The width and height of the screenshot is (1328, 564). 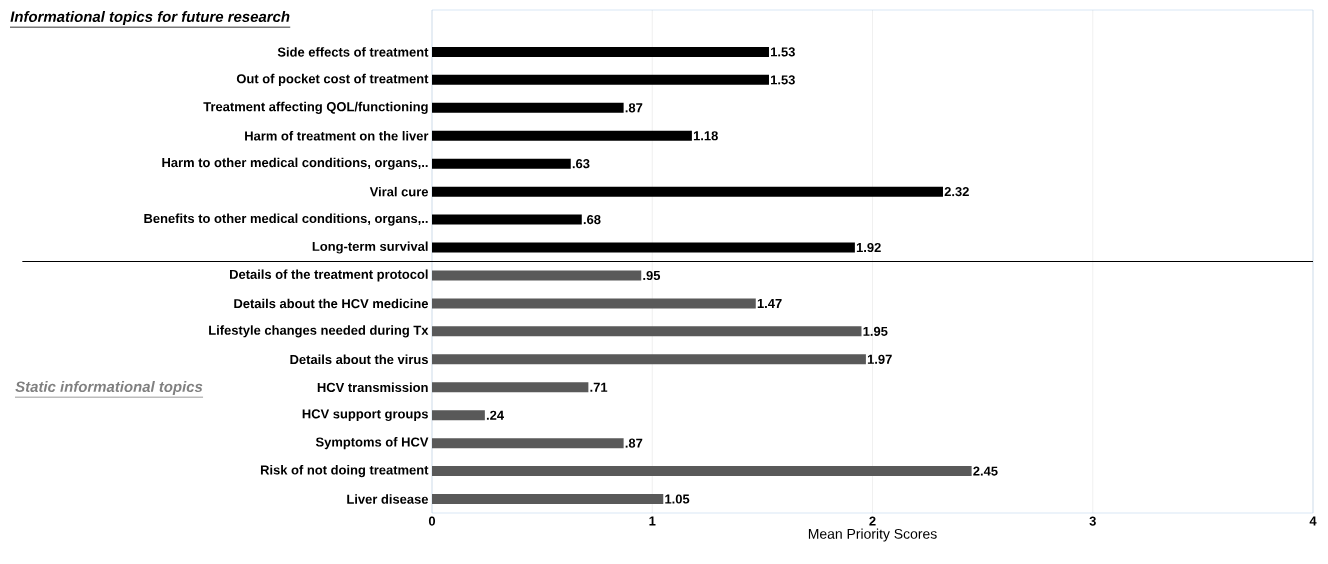 I want to click on text: Static informational topics, so click(x=109, y=388).